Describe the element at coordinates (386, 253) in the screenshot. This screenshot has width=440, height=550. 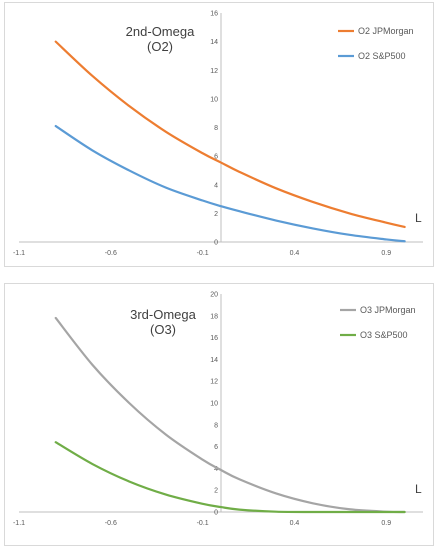
I see `omega2-x-tick-label: 0.9` at that location.